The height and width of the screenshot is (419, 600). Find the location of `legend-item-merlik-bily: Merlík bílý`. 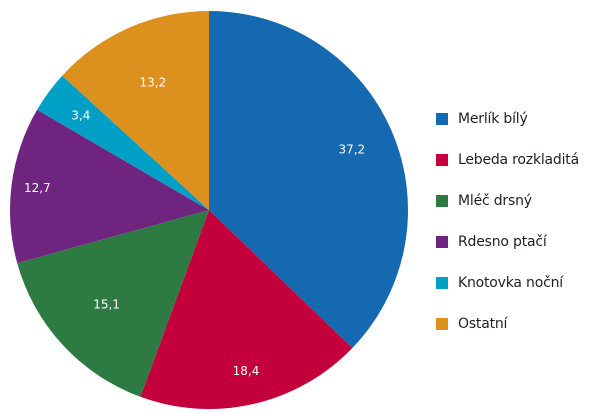

legend-item-merlik-bily: Merlík bílý is located at coordinates (518, 118).